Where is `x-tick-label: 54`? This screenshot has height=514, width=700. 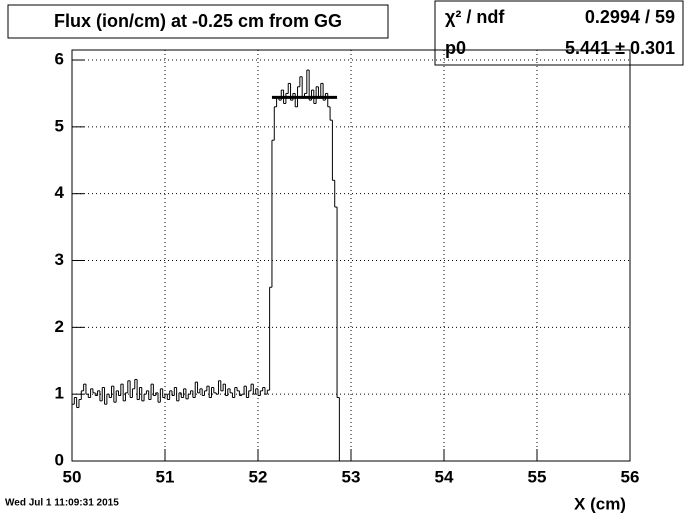
x-tick-label: 54 is located at coordinates (444, 476).